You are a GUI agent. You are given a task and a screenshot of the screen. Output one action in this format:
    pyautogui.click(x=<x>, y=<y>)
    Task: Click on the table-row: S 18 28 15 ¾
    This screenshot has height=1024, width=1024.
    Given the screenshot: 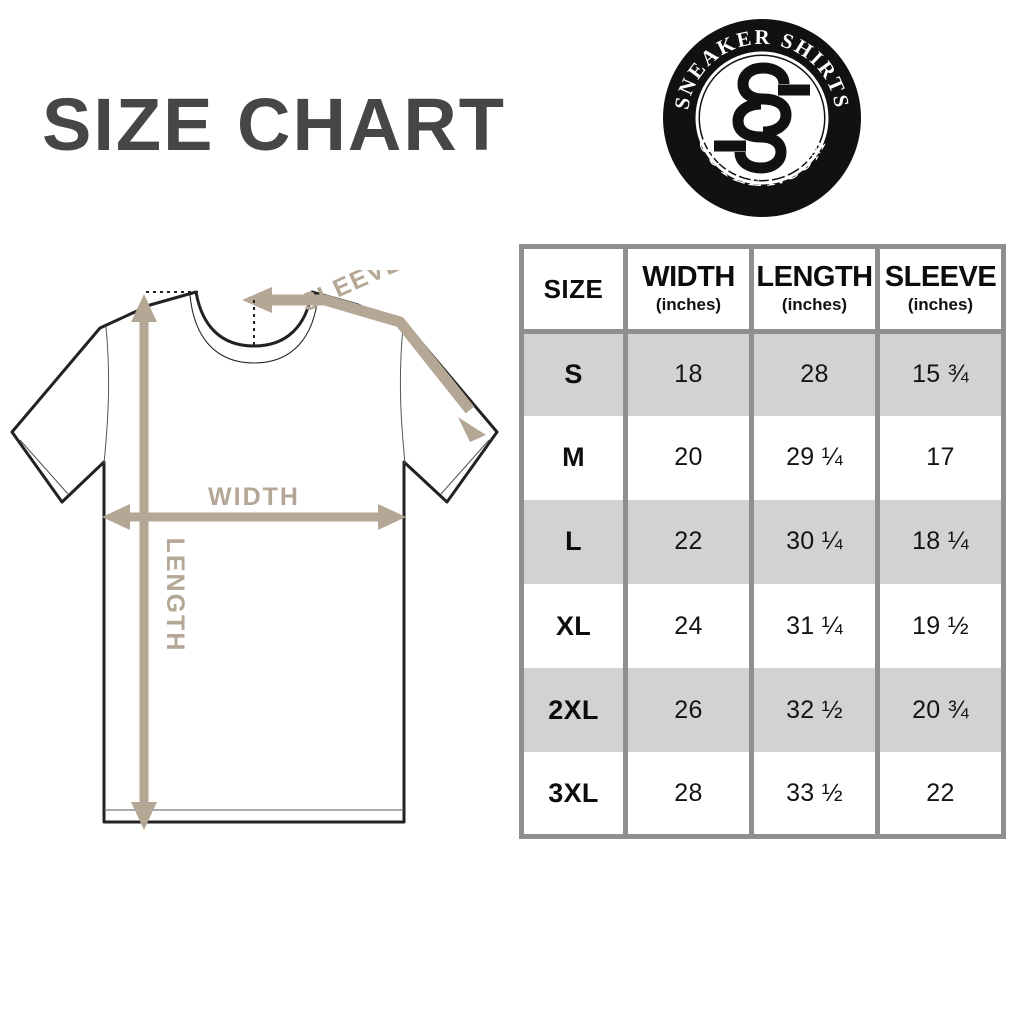 What is the action you would take?
    pyautogui.click(x=762, y=373)
    